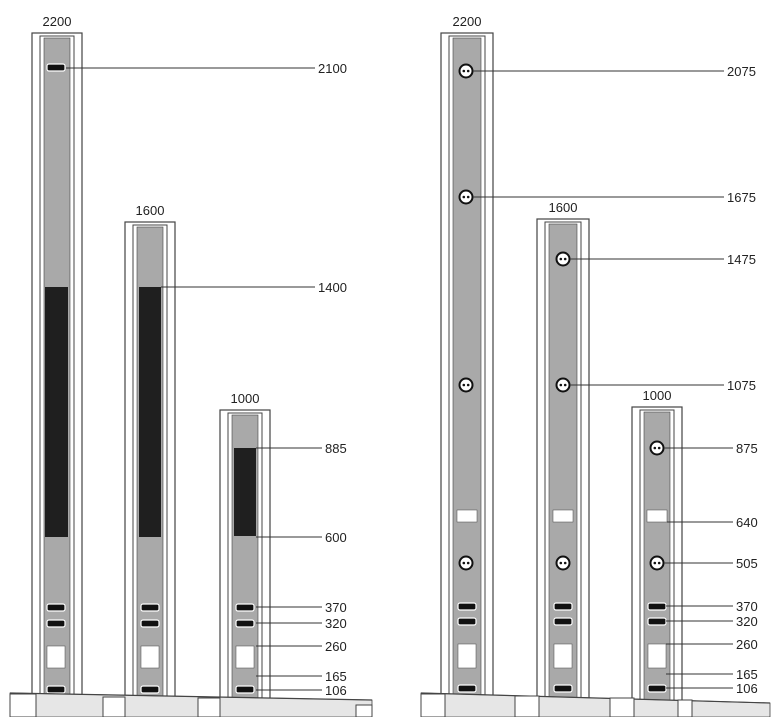 The width and height of the screenshot is (776, 717). I want to click on ground-plate, so click(595, 704).